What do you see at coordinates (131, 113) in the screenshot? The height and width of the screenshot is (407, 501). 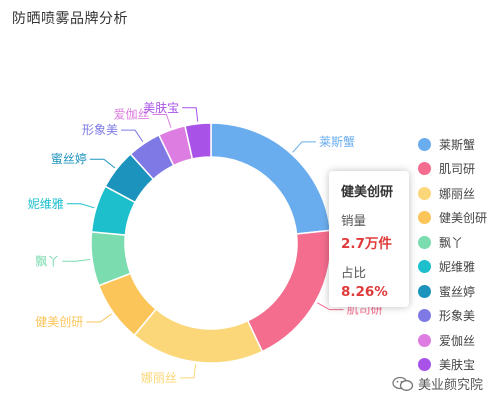 I see `slice-label: 爱伽丝` at bounding box center [131, 113].